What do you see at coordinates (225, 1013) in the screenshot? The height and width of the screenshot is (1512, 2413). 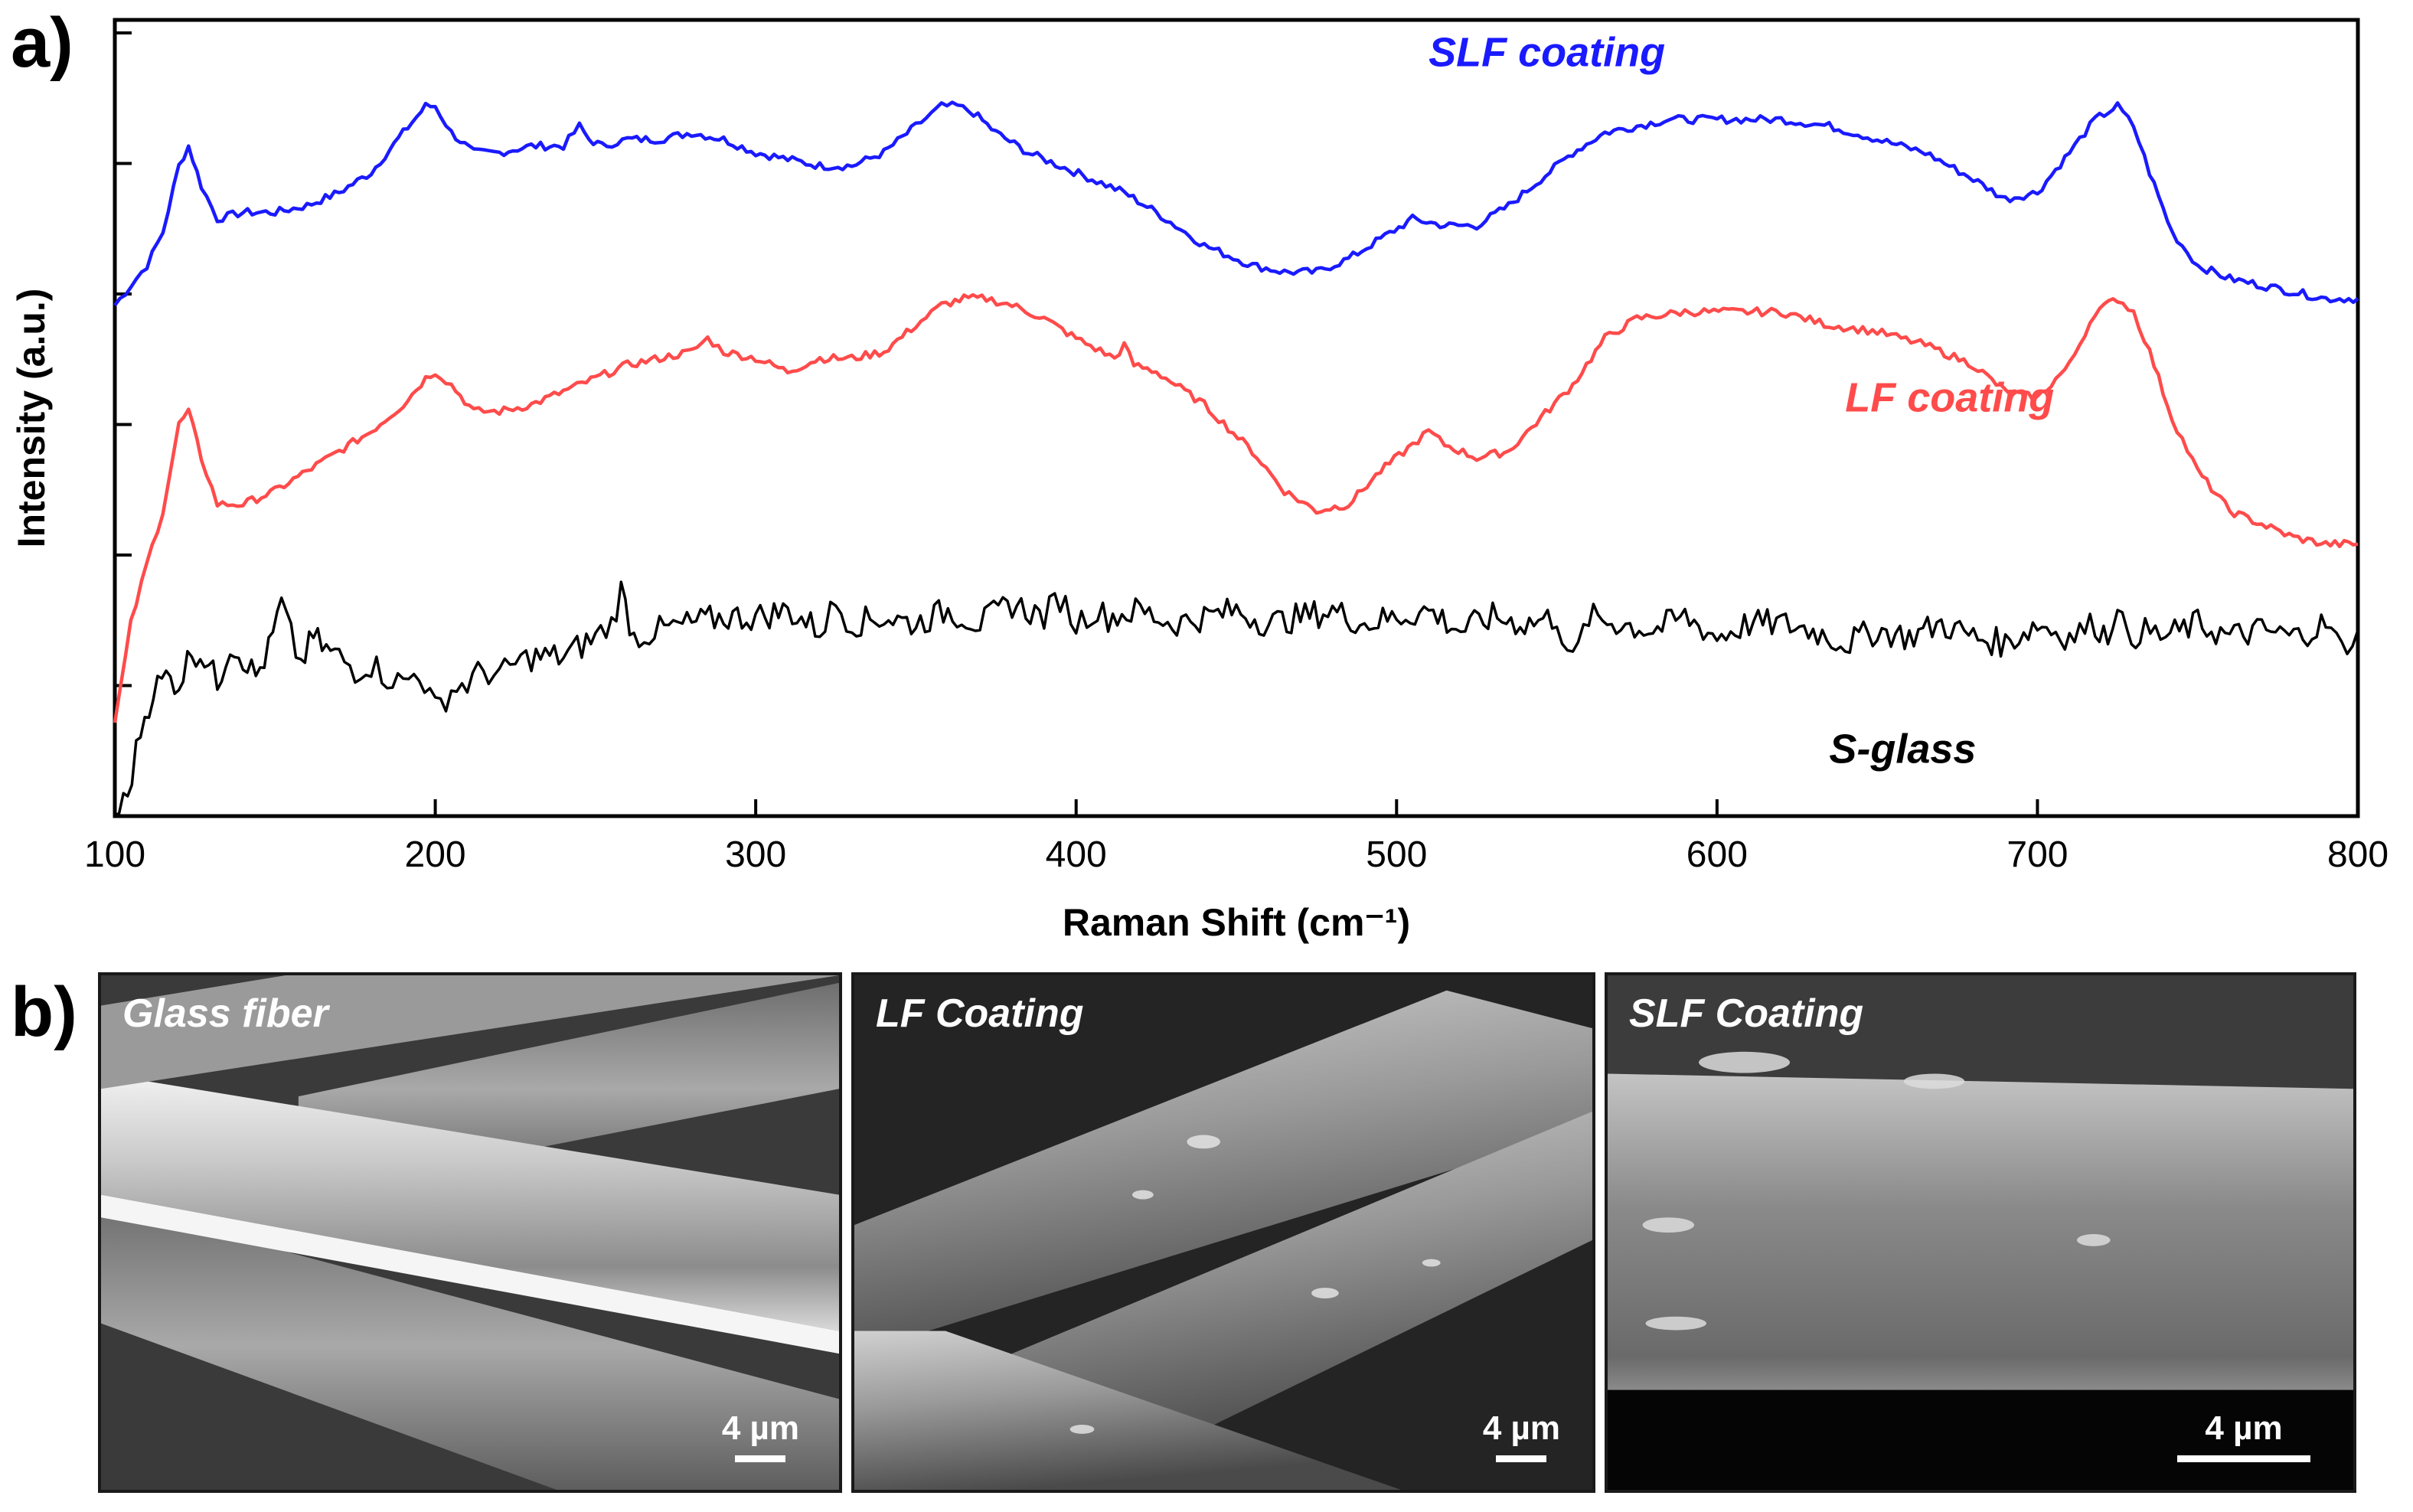 I see `sem-label: Glass fiber` at bounding box center [225, 1013].